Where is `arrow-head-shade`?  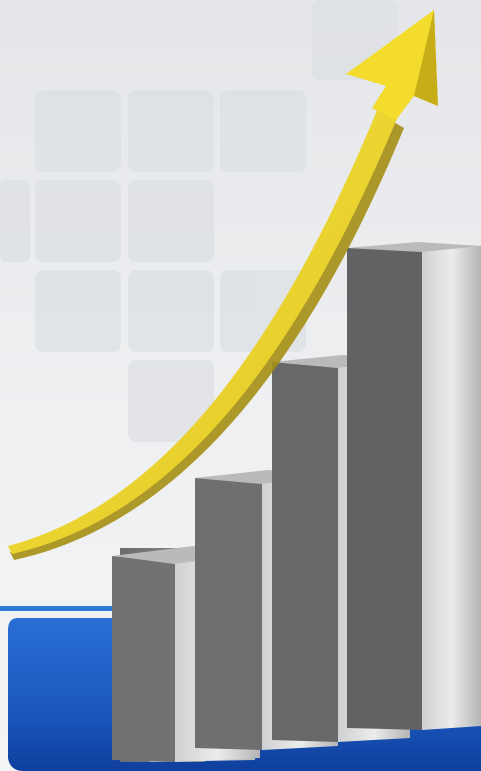
arrow-head-shade is located at coordinates (426, 58).